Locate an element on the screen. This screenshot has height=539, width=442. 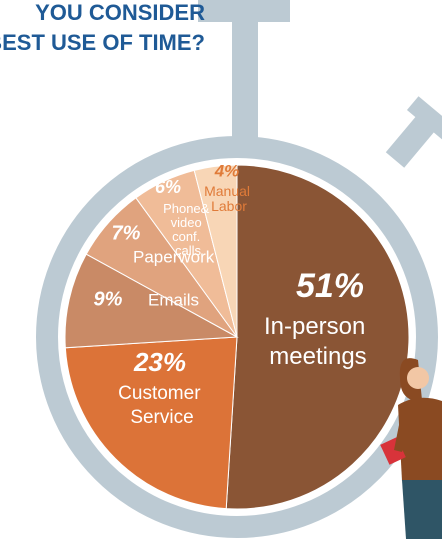
stopwatch-button is located at coordinates (413, 132).